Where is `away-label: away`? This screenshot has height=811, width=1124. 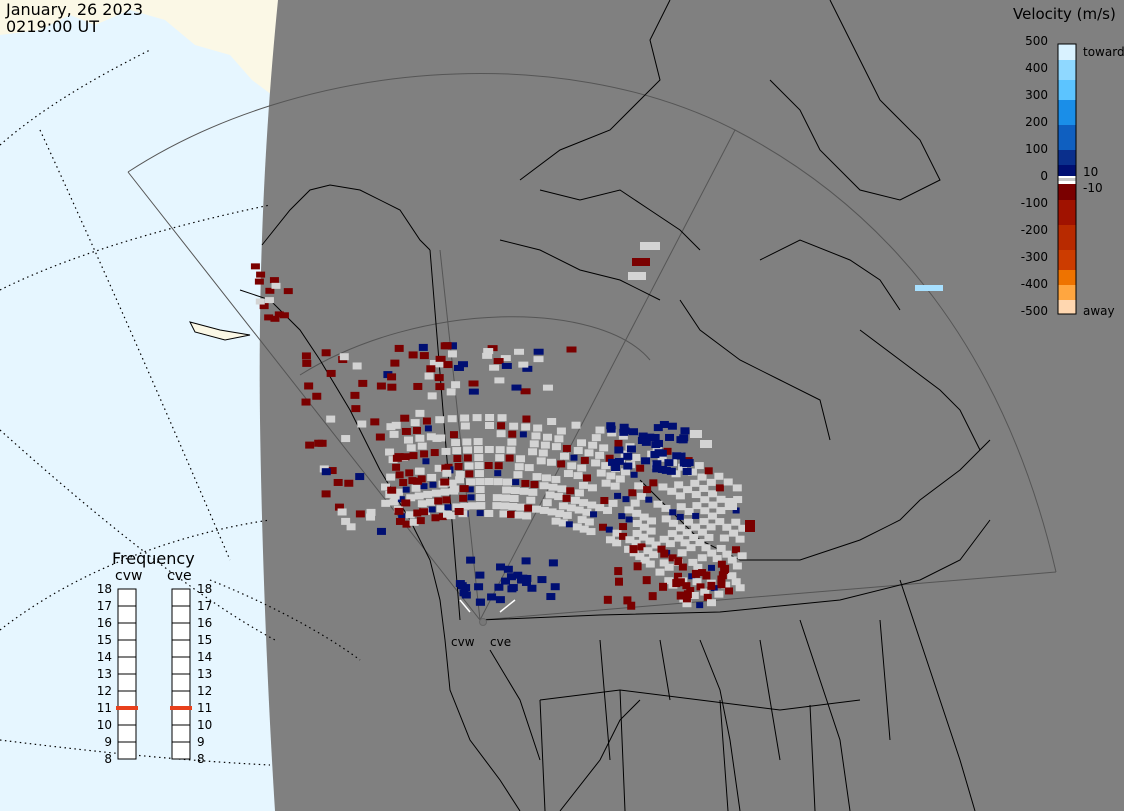
away-label: away is located at coordinates (1099, 311).